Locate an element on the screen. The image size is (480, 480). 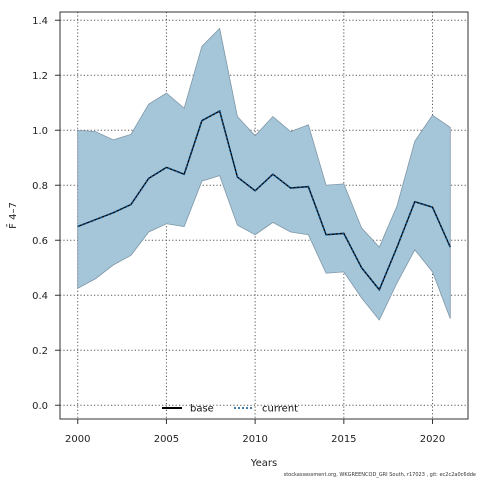
y-tick-label: 0.2 is located at coordinates (40, 351).